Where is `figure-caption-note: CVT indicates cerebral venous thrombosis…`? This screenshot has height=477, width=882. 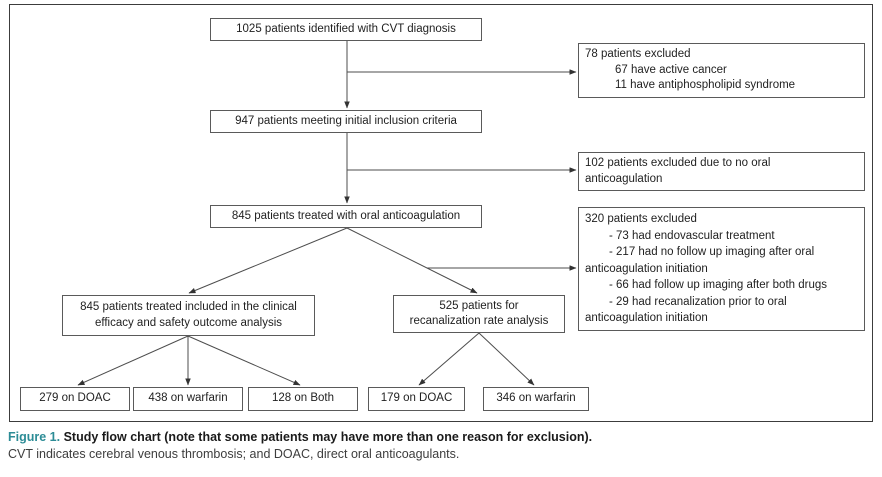
figure-caption-note: CVT indicates cerebral venous thrombosis… is located at coordinates (234, 454).